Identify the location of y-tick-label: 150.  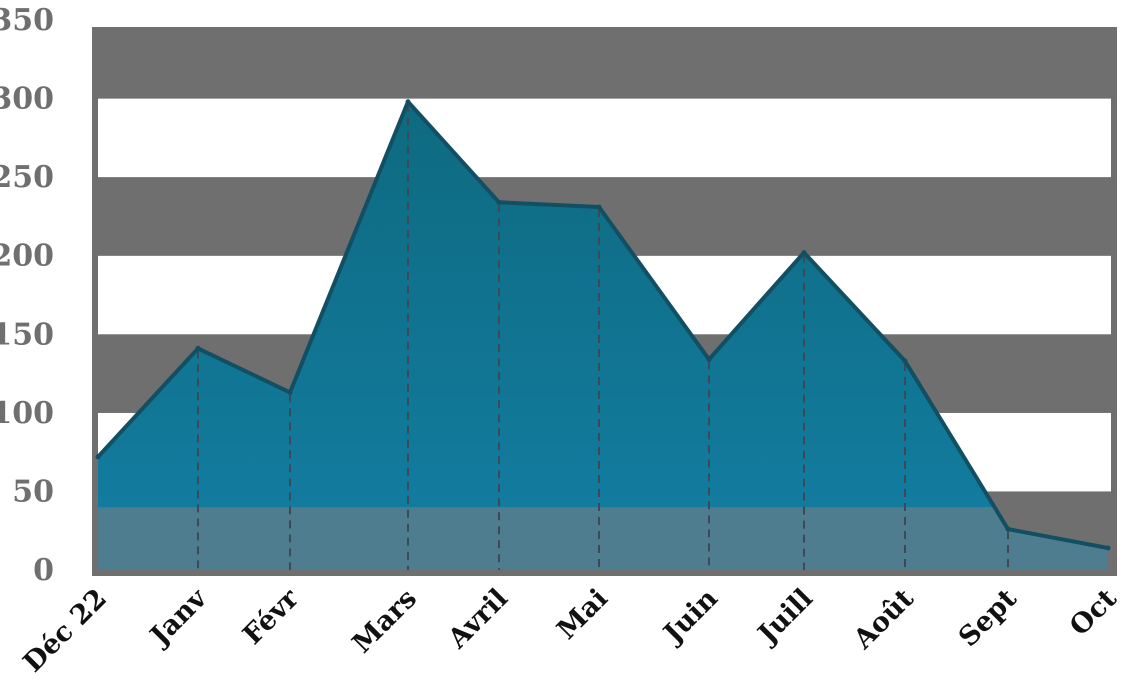
(27, 334).